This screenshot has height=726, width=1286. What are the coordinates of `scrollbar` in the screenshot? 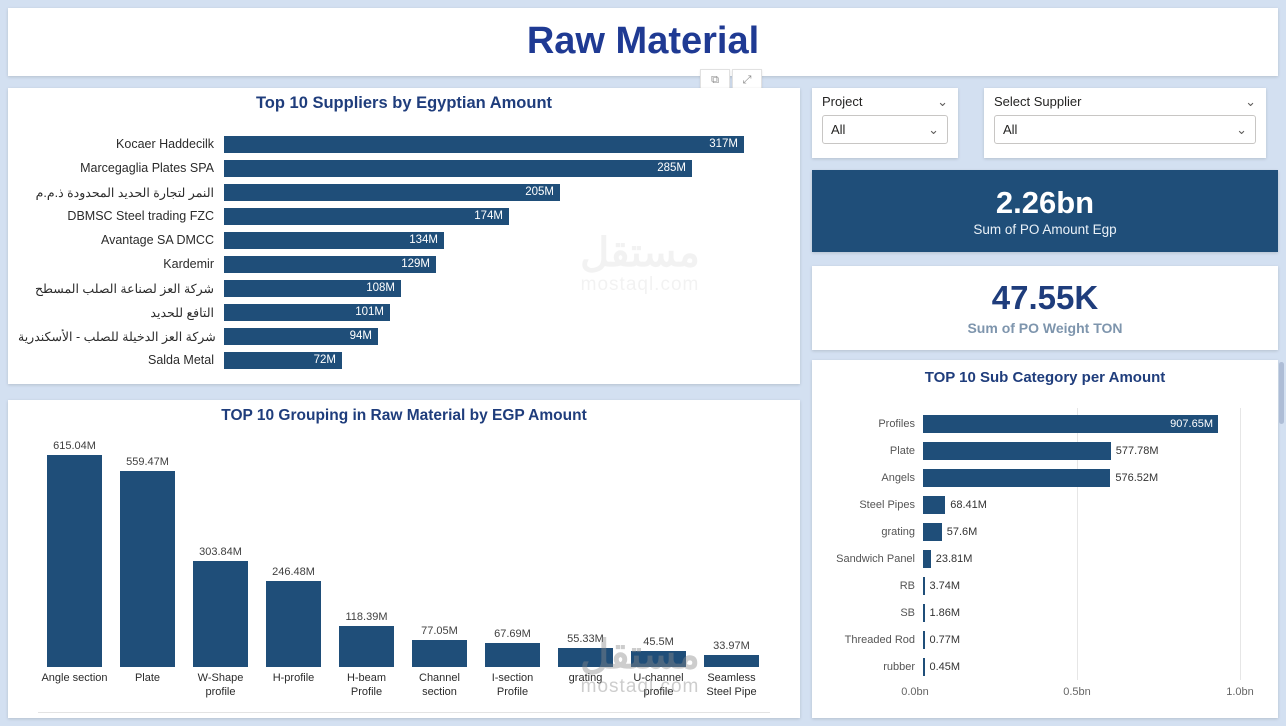 It's located at (1281, 393).